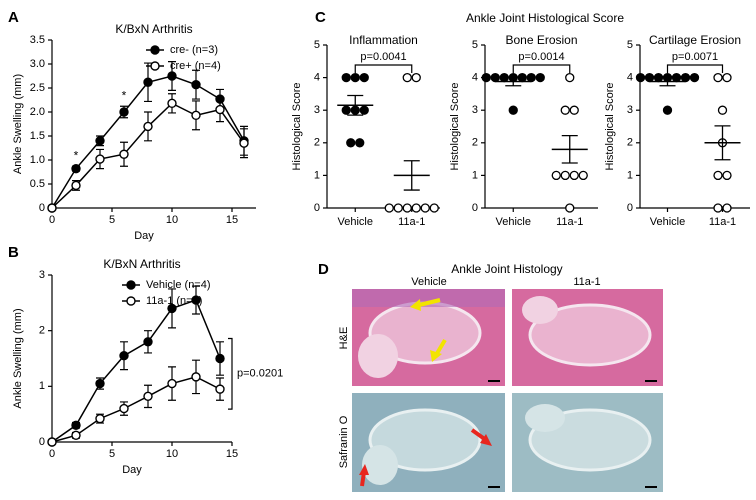 The height and width of the screenshot is (500, 756). Describe the element at coordinates (383, 57) in the screenshot. I see `p-value: p=0.0041` at that location.